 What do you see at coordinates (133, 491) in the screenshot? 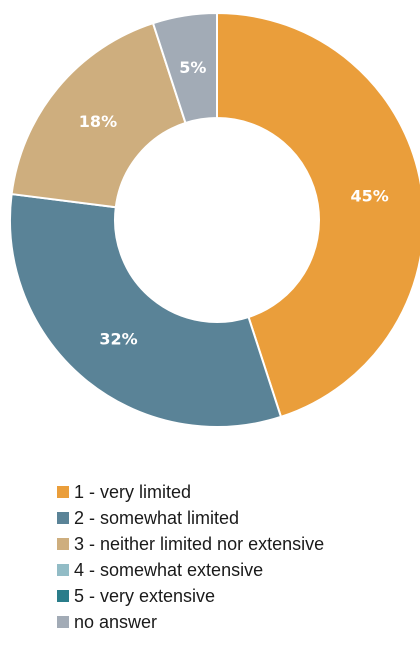
I see `legend-label: 1 - very limited` at bounding box center [133, 491].